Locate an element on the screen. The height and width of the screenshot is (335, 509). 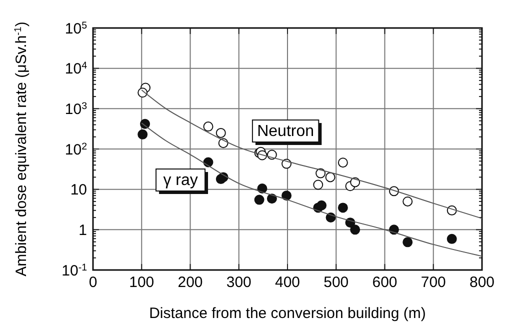
x-tick-label: 800 is located at coordinates (482, 282).